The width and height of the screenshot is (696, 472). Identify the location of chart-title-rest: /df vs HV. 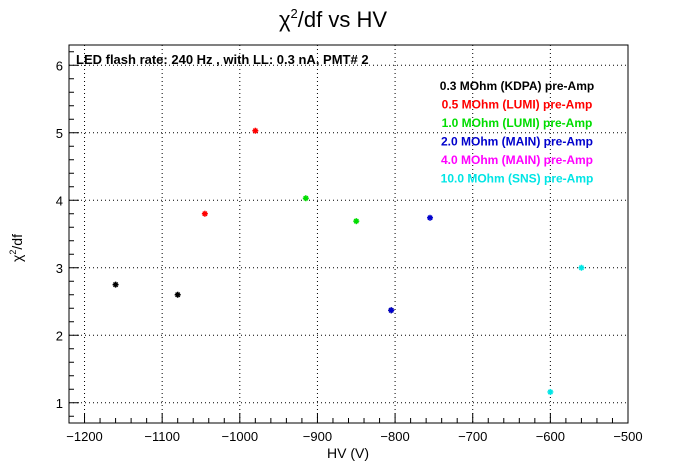
(343, 19).